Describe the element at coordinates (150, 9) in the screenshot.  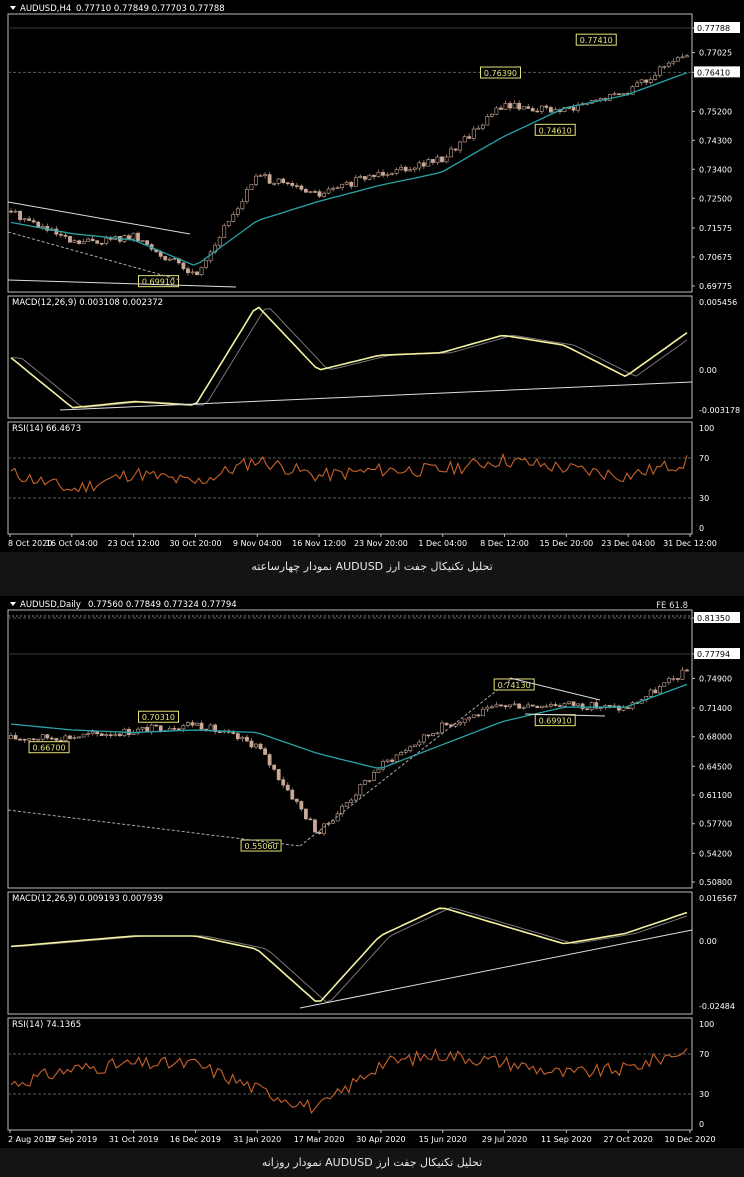
I see `ohlc-label: 0.77710 0.77849 0.77703 0.77788` at that location.